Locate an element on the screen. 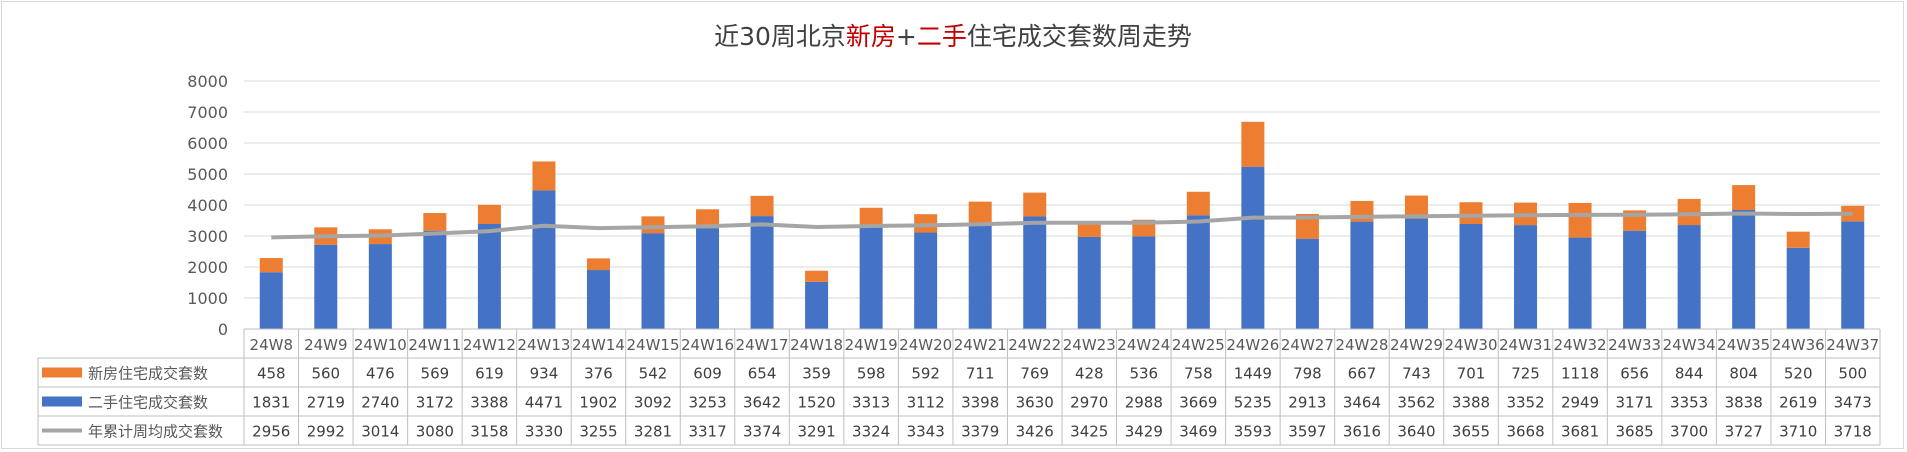 The width and height of the screenshot is (1907, 452). x-category-label: 24W37 is located at coordinates (1852, 345).